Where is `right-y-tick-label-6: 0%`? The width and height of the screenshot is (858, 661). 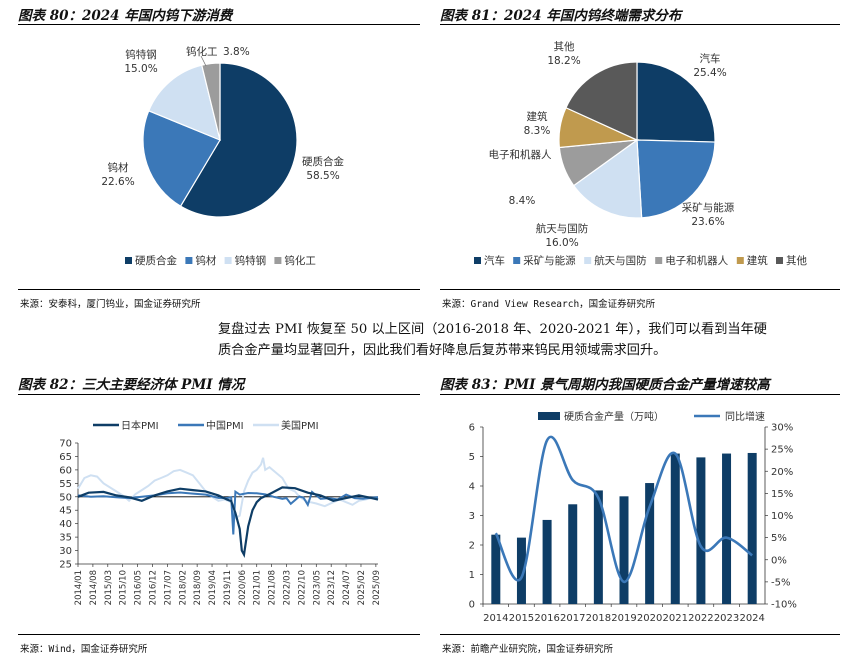 right-y-tick-label-6: 0% is located at coordinates (779, 560).